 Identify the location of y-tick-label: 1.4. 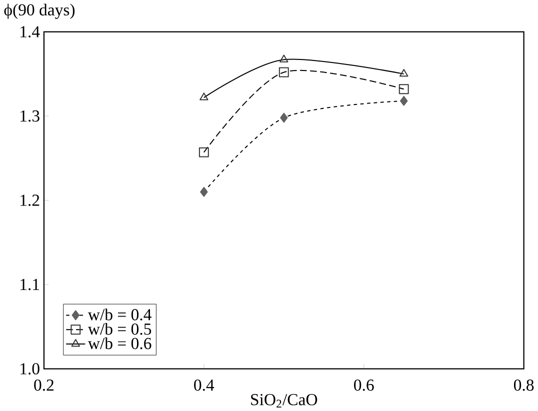
(30, 32).